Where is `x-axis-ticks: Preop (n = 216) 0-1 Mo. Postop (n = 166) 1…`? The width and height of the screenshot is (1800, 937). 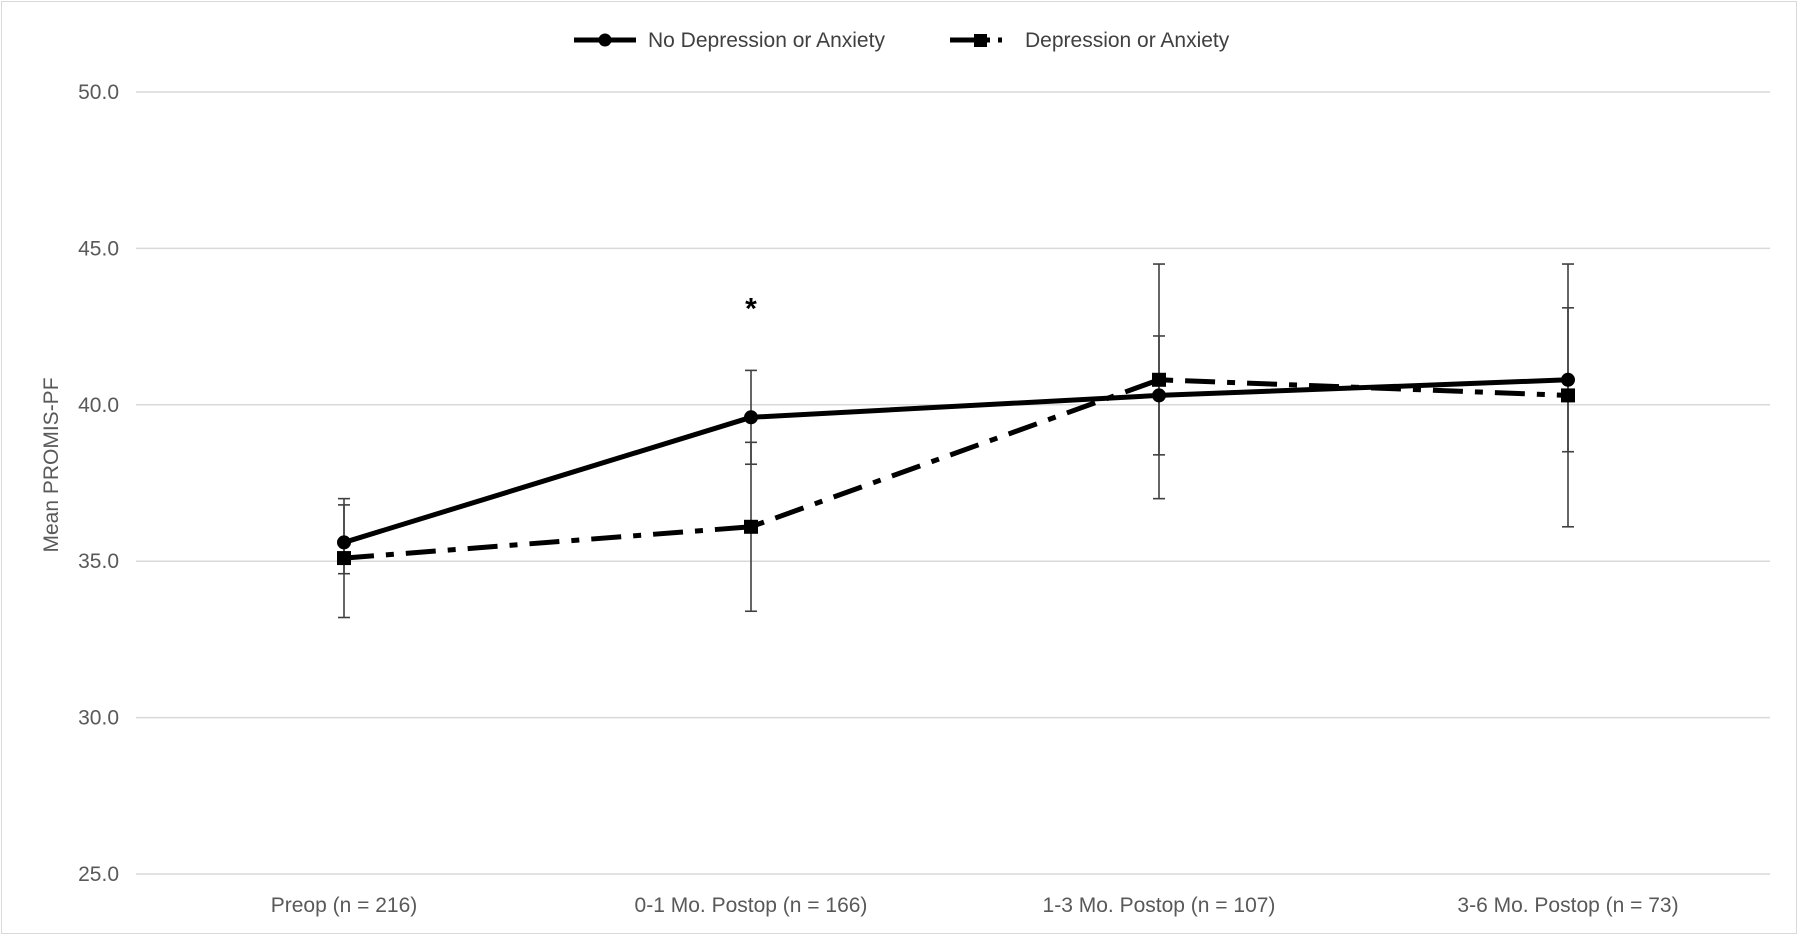
x-axis-ticks: Preop (n = 216) 0-1 Mo. Postop (n = 166) 1… is located at coordinates (975, 905).